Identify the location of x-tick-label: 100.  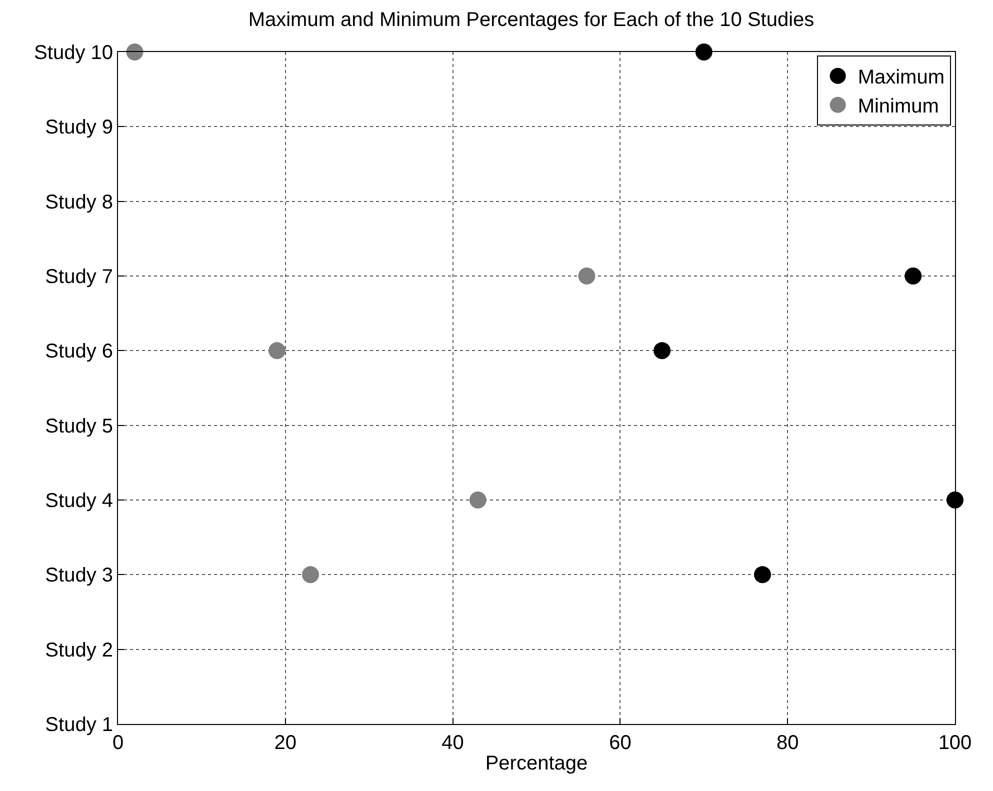
(955, 743).